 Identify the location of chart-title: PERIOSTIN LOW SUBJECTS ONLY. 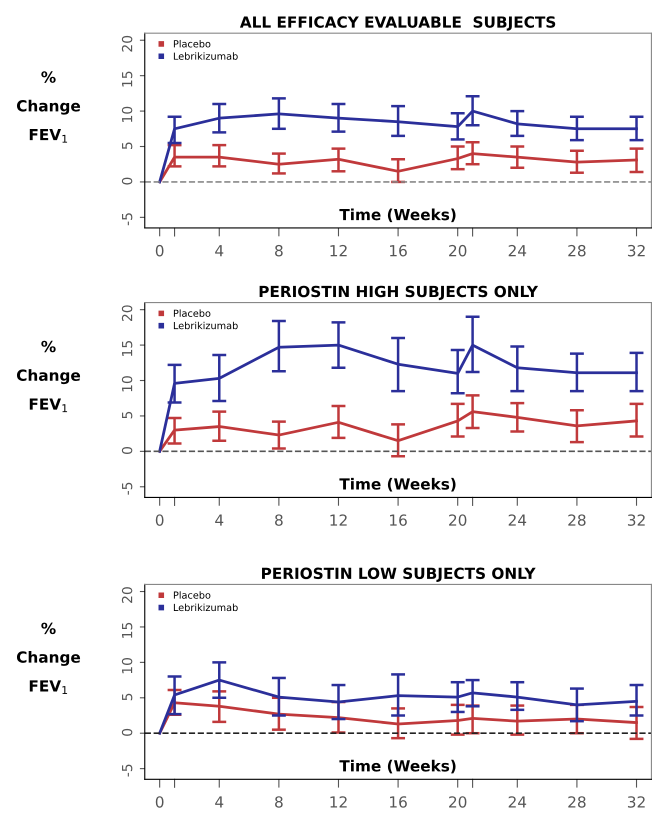
(399, 575).